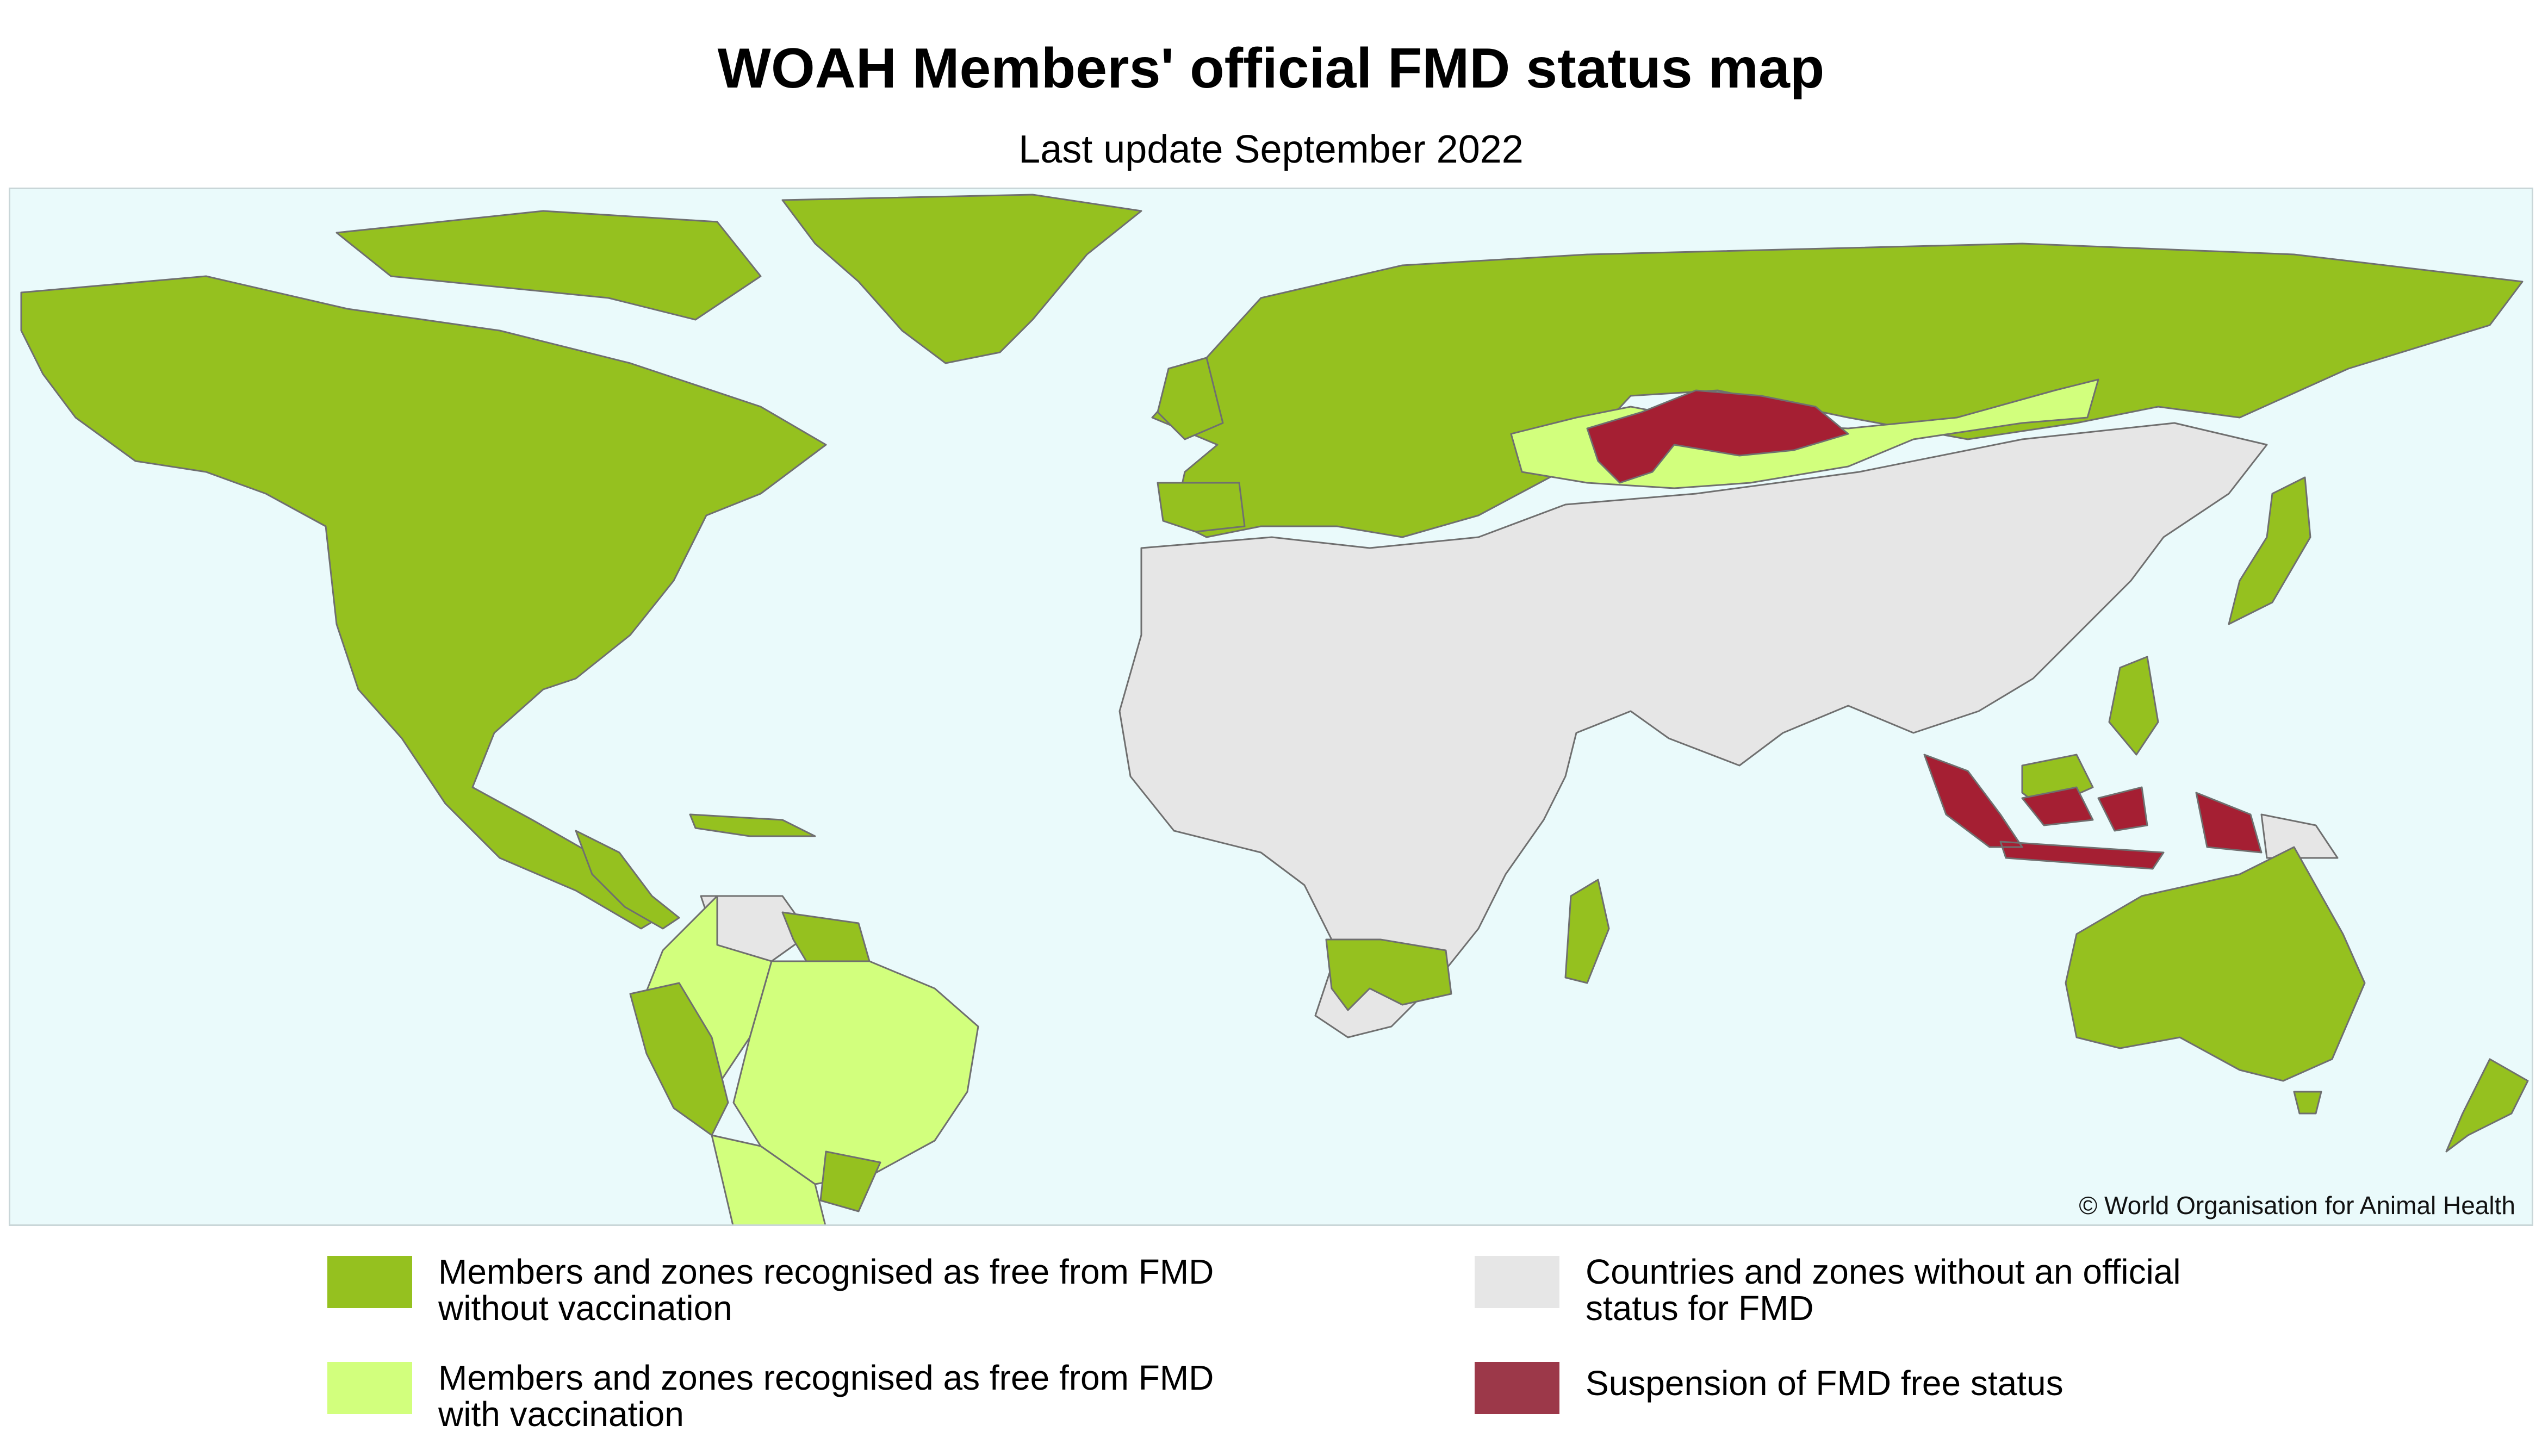  Describe the element at coordinates (961, 279) in the screenshot. I see `region-greenland` at that location.